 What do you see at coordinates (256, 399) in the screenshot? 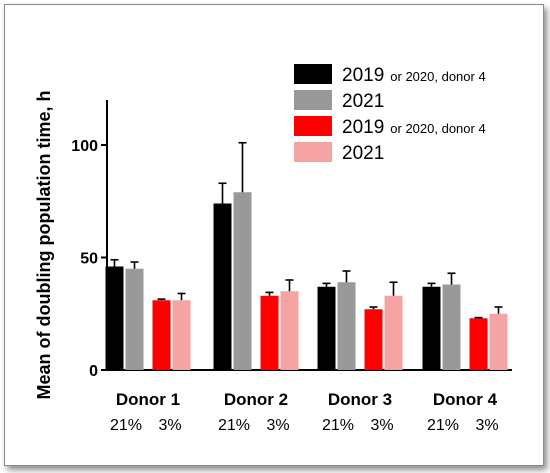
I see `category-label: Donor 2` at bounding box center [256, 399].